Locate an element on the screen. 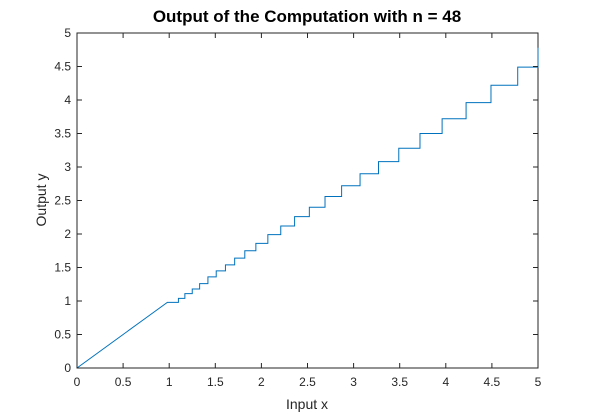  y-tick-label: 4.5 is located at coordinates (62, 67).